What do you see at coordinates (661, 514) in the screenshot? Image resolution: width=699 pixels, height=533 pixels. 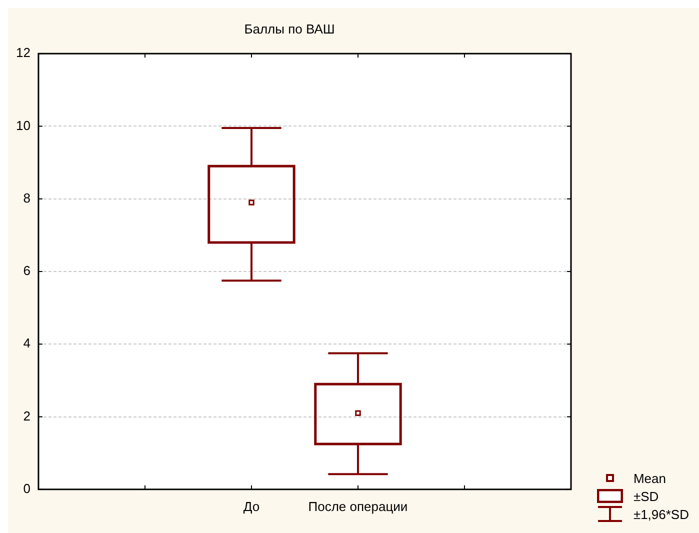 I see `text: ±1,96*SD` at bounding box center [661, 514].